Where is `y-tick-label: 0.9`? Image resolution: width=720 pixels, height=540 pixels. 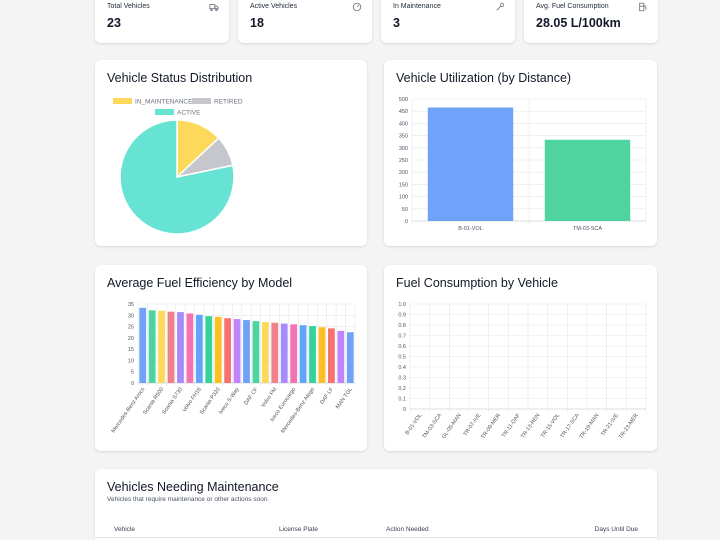
y-tick-label: 0.9 is located at coordinates (402, 316).